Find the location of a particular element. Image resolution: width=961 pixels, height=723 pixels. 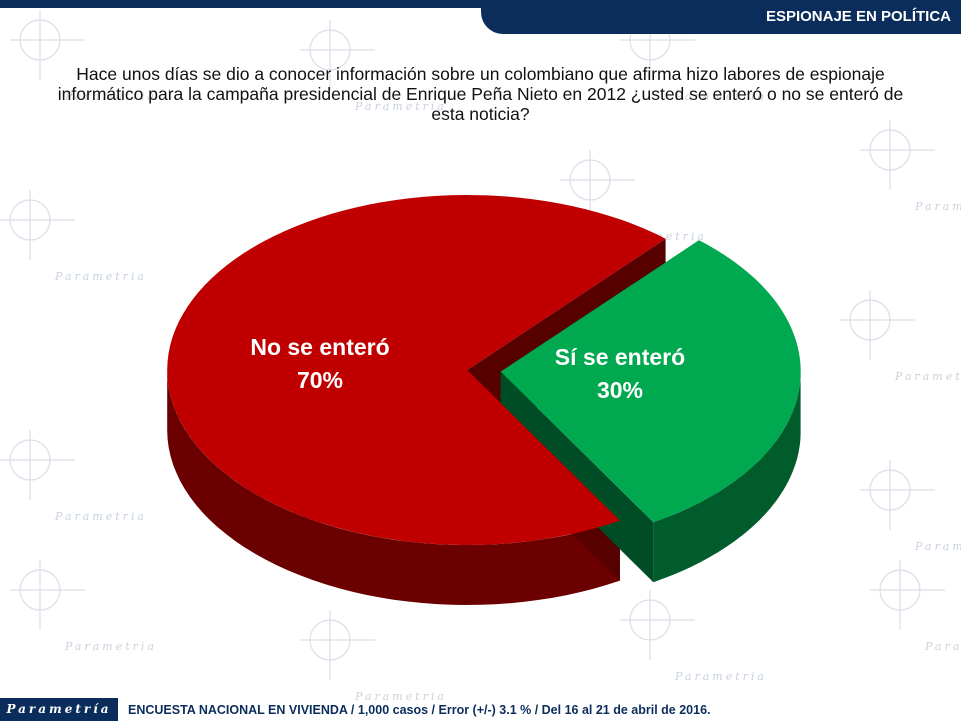

pie-value-label-0: 70% is located at coordinates (320, 380).